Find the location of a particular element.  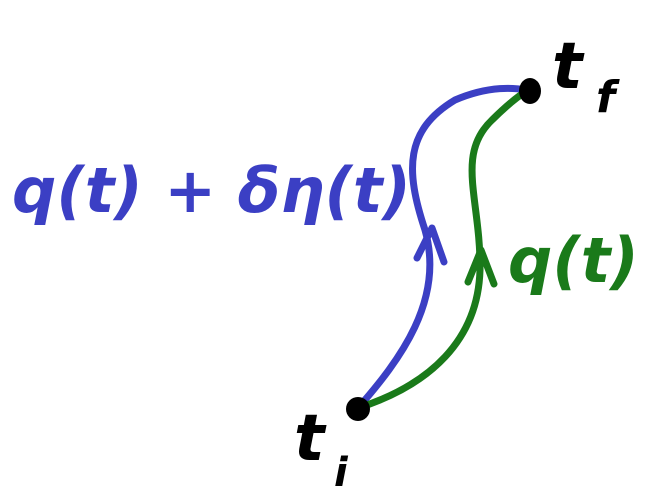

final-time-label: t is located at coordinates (568, 67).